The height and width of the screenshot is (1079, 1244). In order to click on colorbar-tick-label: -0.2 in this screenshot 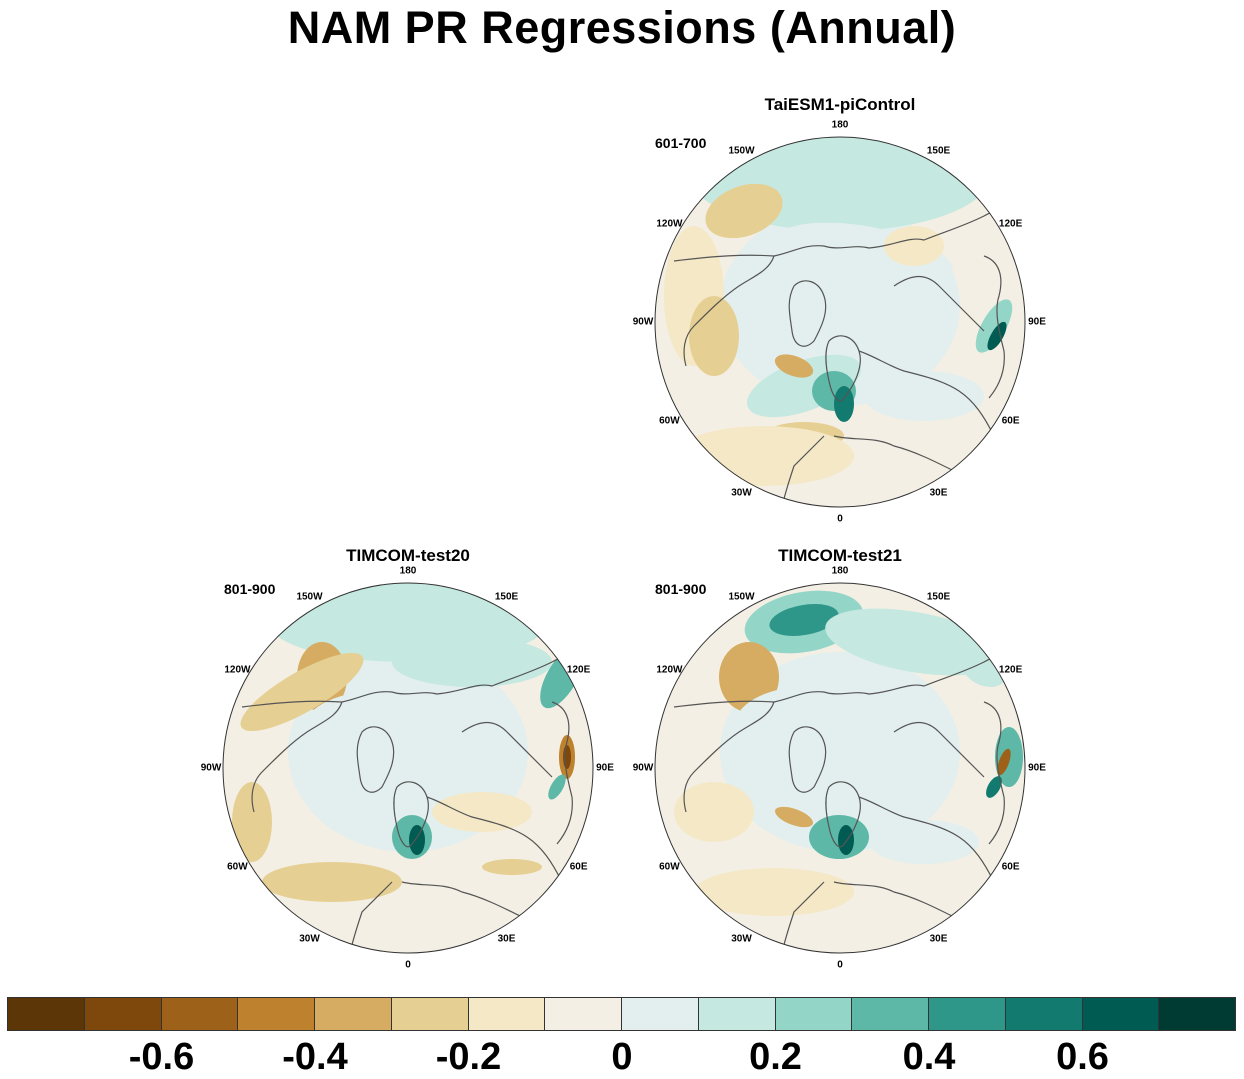, I will do `click(468, 1057)`.